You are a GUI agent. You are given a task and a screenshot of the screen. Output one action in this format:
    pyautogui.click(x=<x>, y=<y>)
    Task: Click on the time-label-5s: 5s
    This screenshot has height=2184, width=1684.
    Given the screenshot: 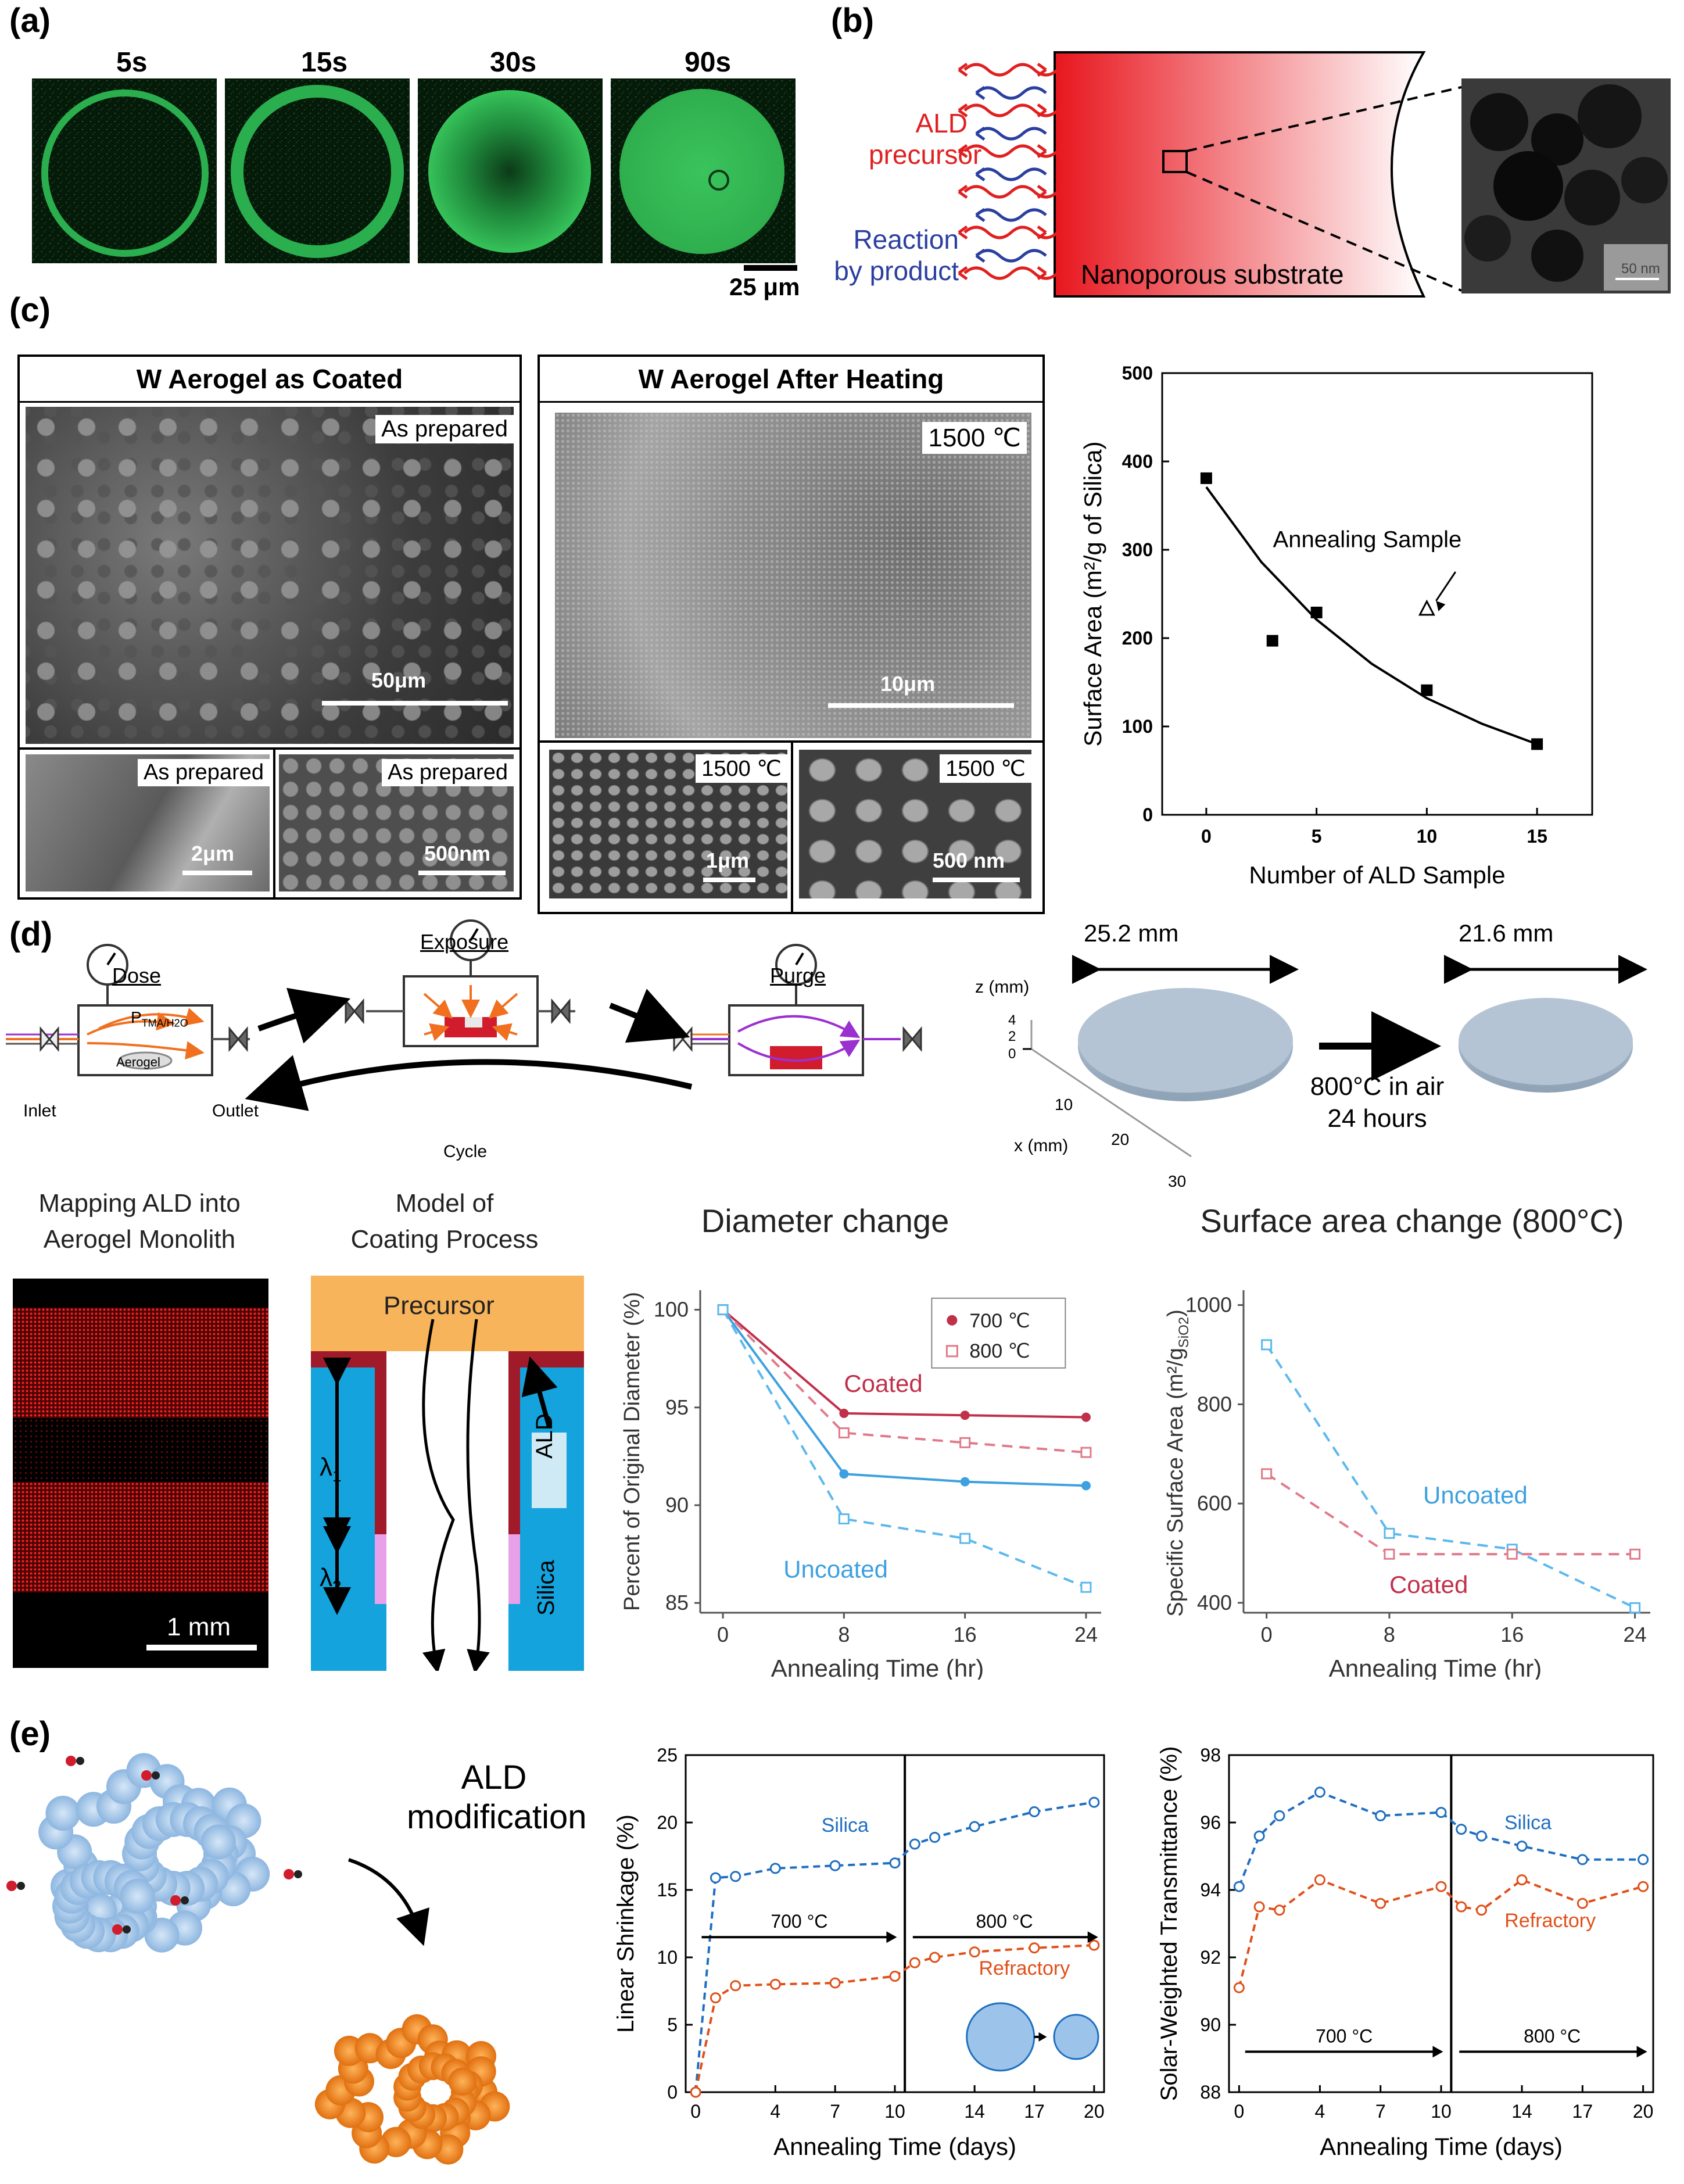 What is the action you would take?
    pyautogui.click(x=132, y=63)
    